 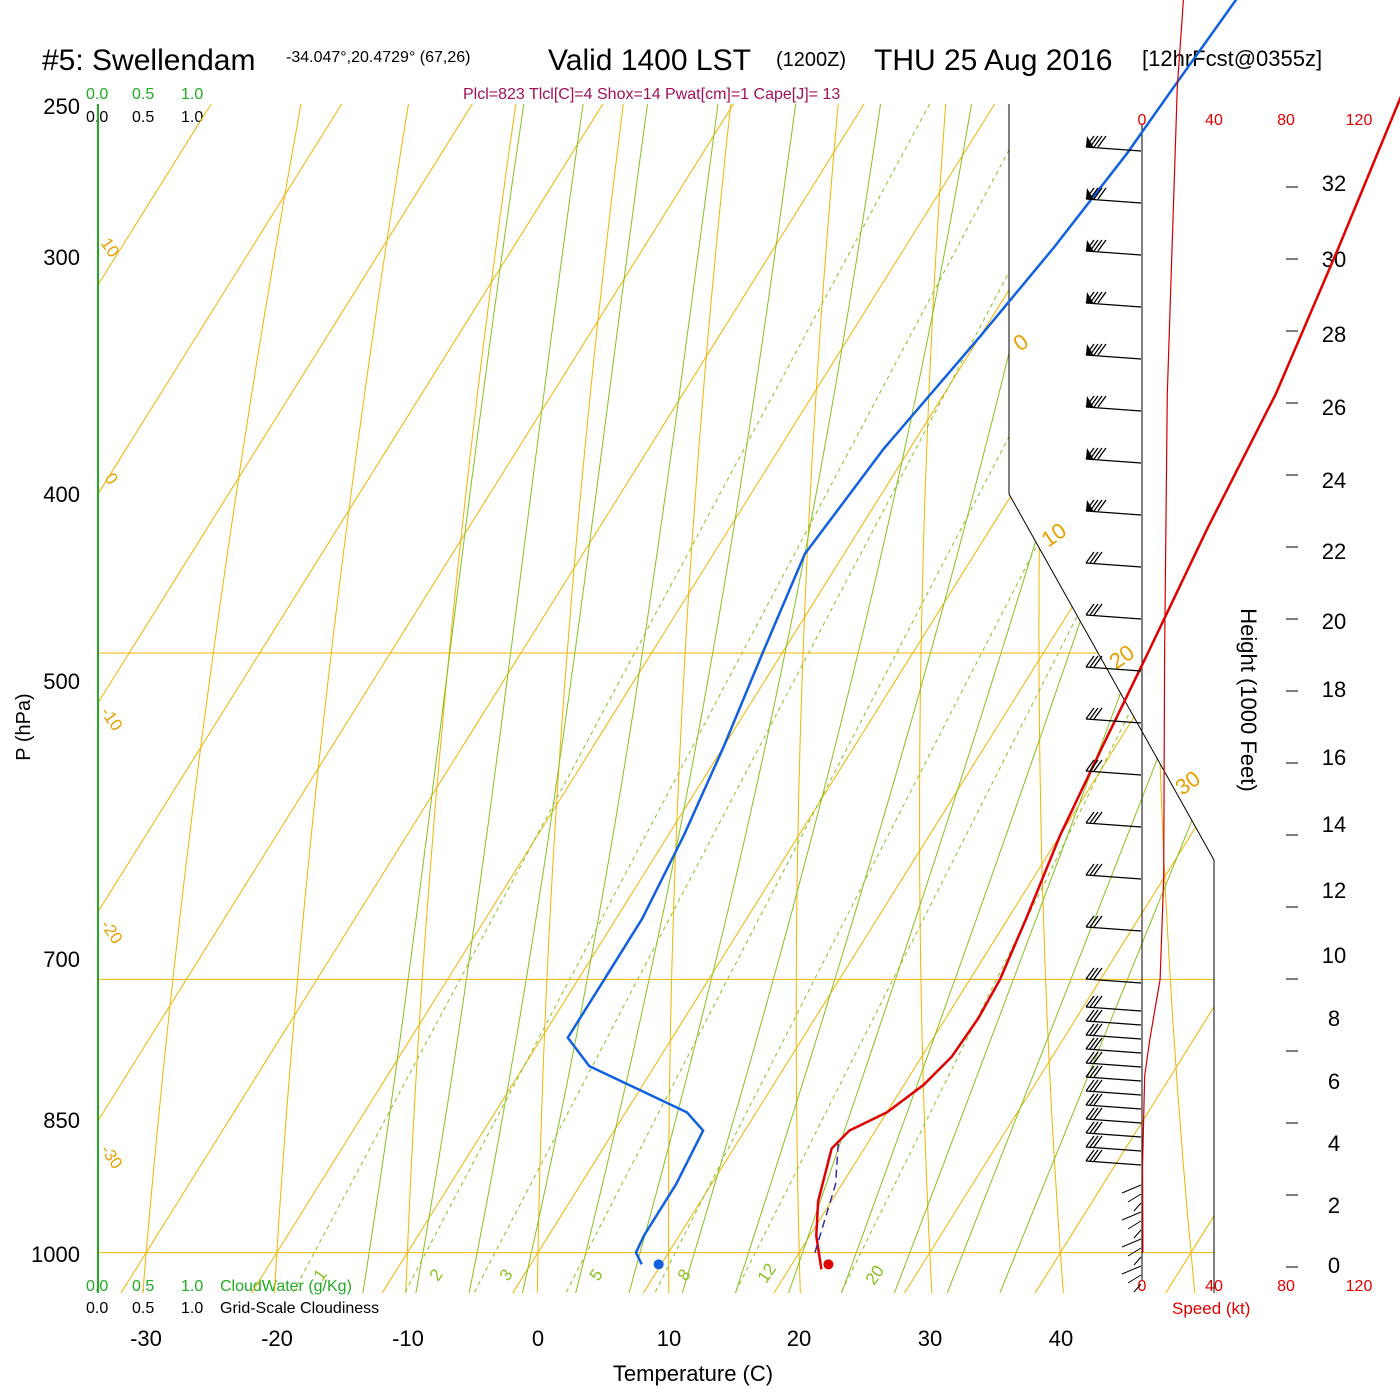 I want to click on x-tick-label: 30, so click(x=930, y=1338).